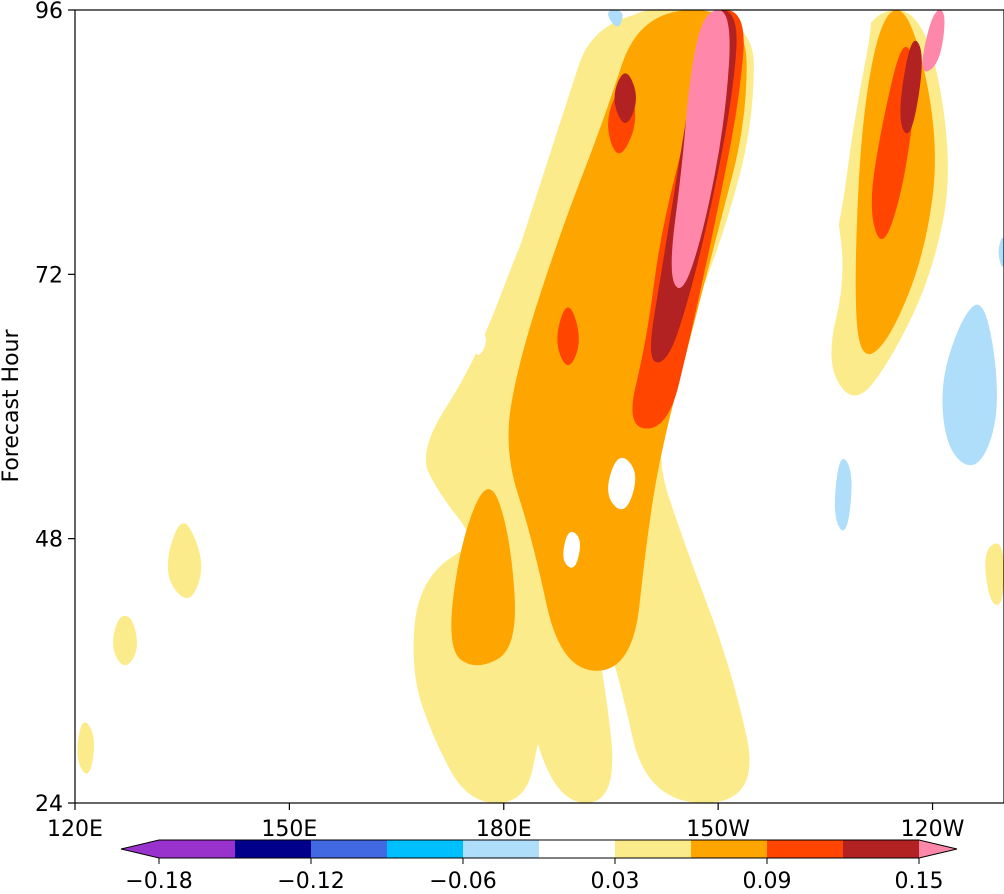  Describe the element at coordinates (718, 829) in the screenshot. I see `x-tick-label: 150W` at that location.